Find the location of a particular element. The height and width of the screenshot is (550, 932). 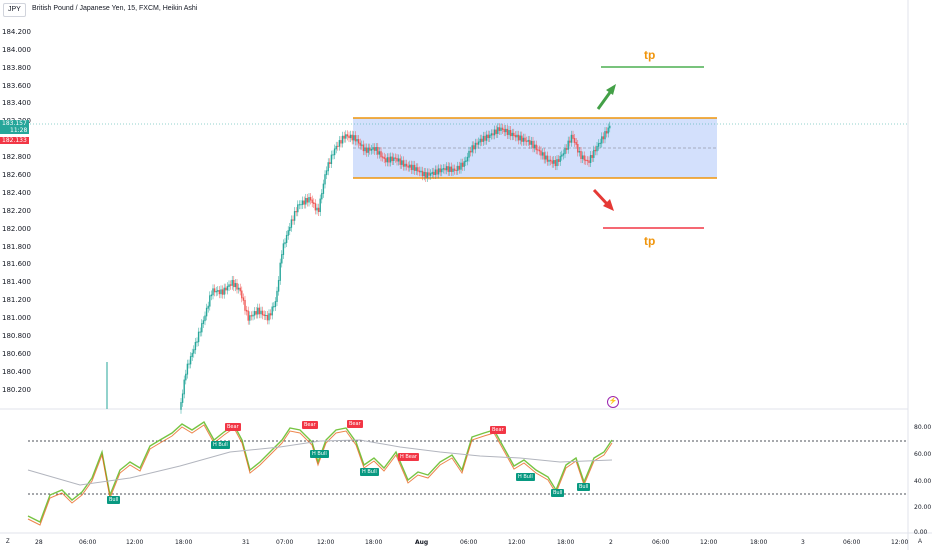

price-tick: 181.200 is located at coordinates (16, 300).